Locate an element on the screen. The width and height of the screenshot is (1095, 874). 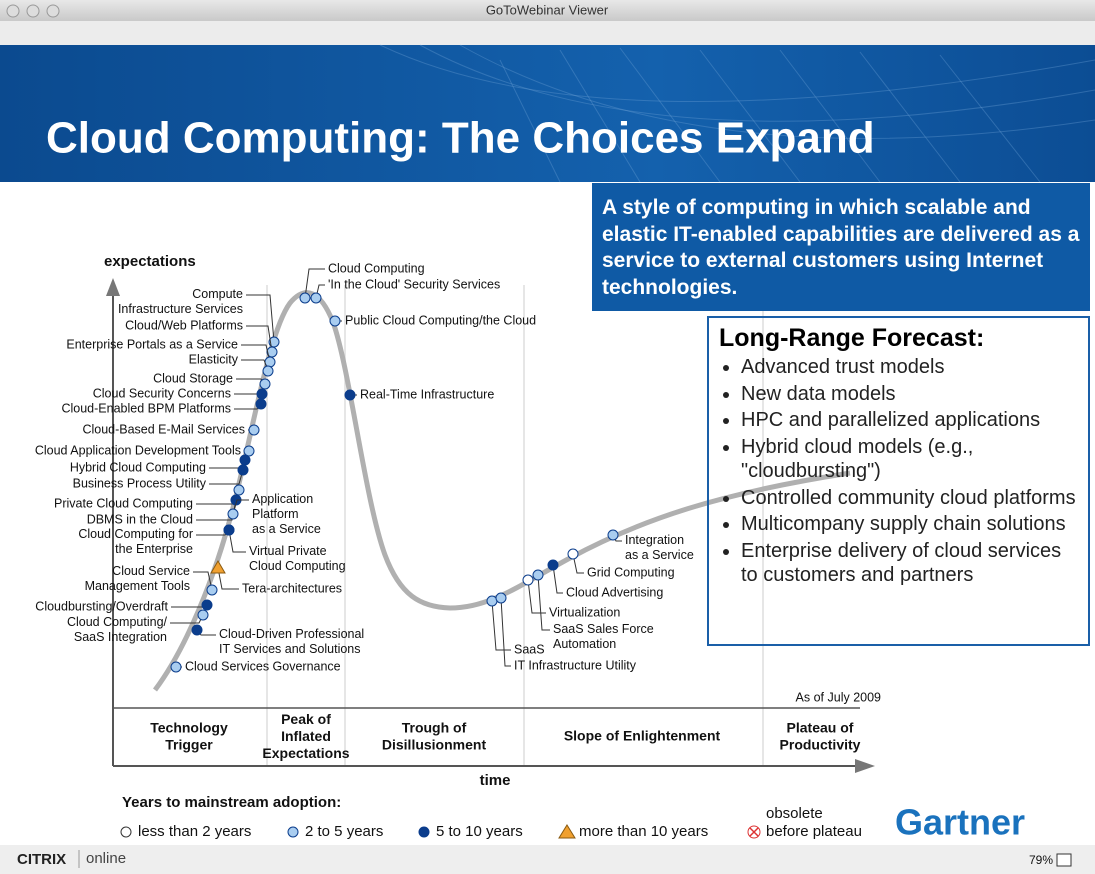
forecast-title: Long-Range Forecast: is located at coordinates (852, 338).